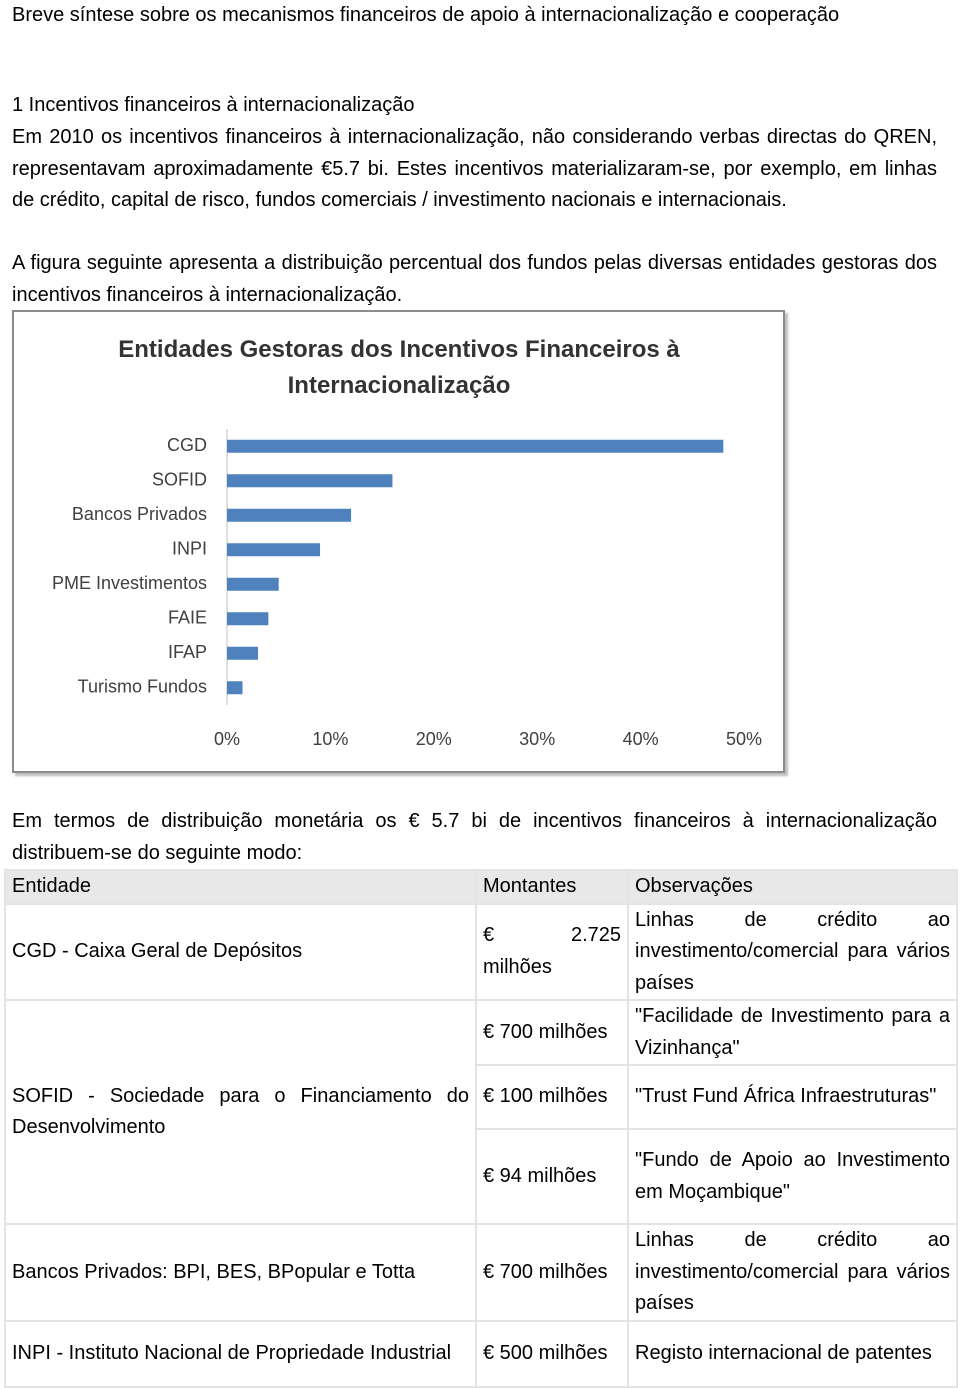  I want to click on y-tick-label: Turismo Fundos, so click(142, 687).